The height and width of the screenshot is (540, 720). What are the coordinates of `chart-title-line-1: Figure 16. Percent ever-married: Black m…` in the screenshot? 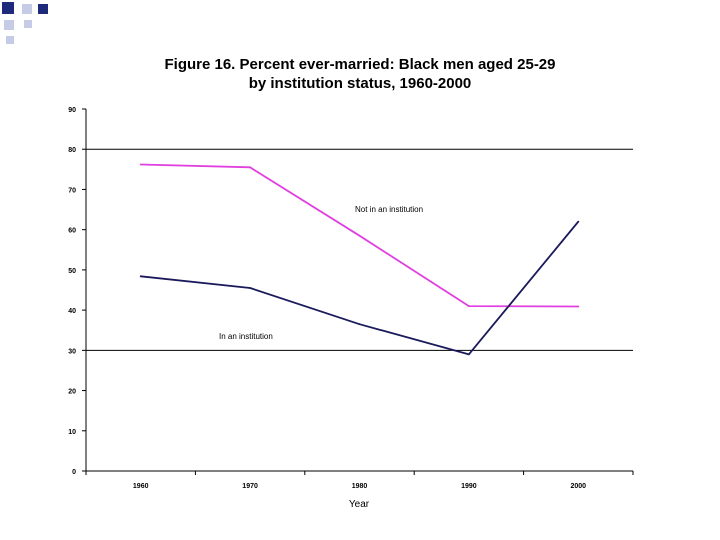 It's located at (360, 64).